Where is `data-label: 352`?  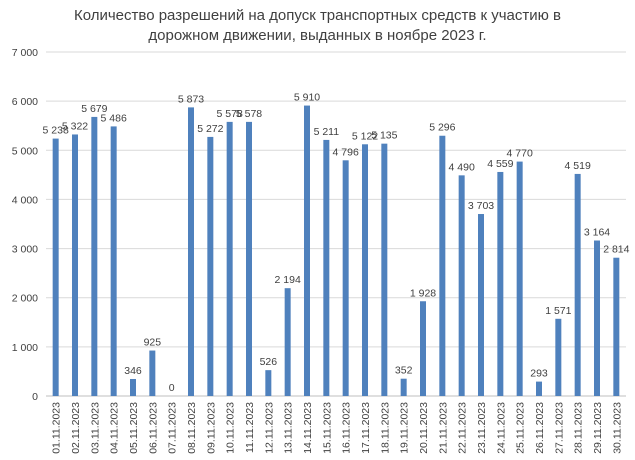
data-label: 352 is located at coordinates (404, 371).